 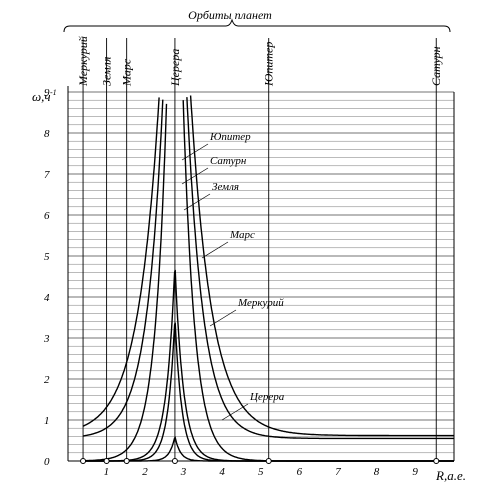 What do you see at coordinates (107, 472) in the screenshot?
I see `x-tick-label: 1` at bounding box center [107, 472].